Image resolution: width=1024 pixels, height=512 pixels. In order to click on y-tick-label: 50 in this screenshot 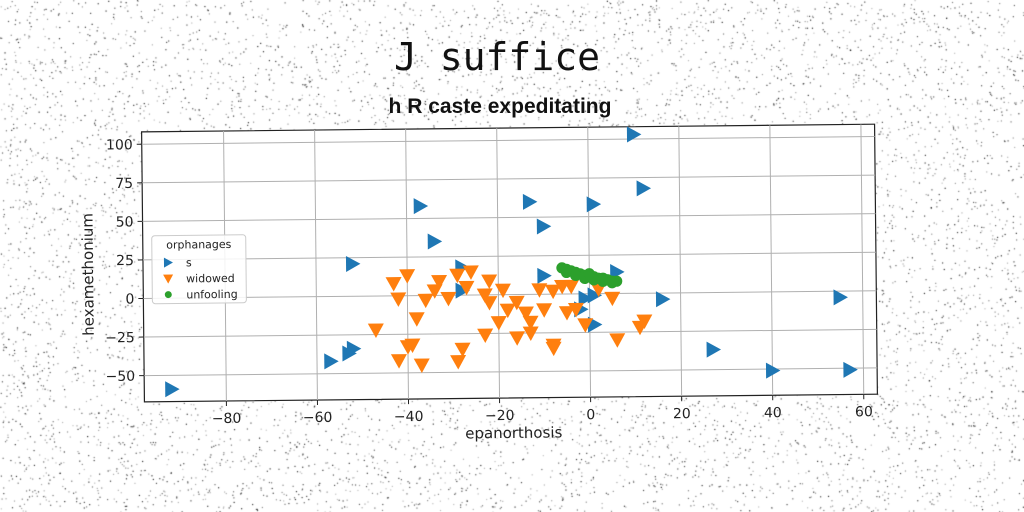, I will do `click(125, 222)`.